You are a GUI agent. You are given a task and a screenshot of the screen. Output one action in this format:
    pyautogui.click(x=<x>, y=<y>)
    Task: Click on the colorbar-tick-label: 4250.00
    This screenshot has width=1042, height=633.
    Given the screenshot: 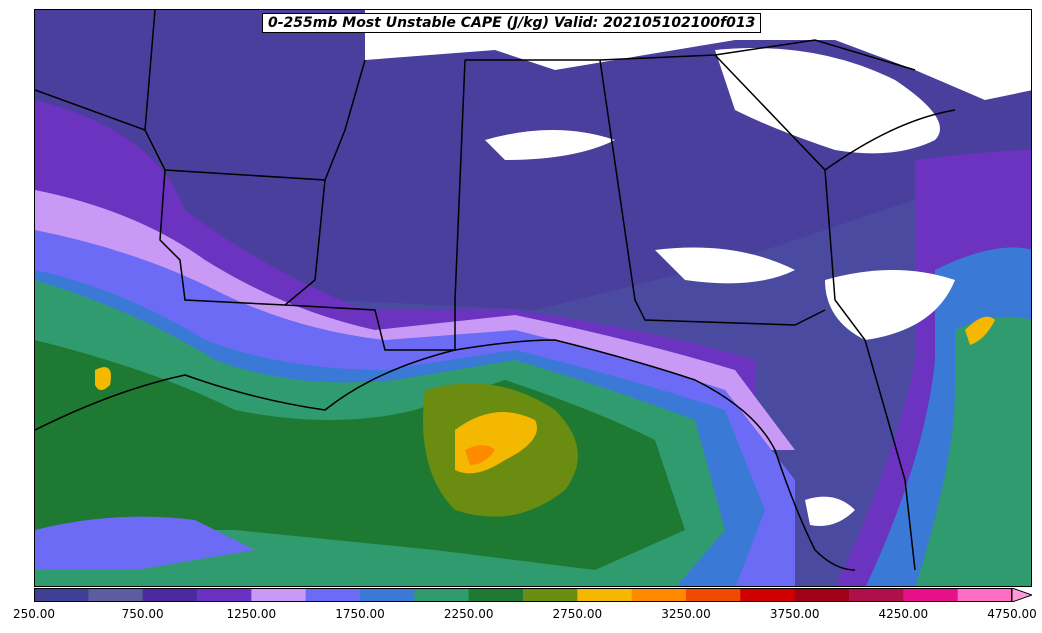 What is the action you would take?
    pyautogui.click(x=903, y=614)
    